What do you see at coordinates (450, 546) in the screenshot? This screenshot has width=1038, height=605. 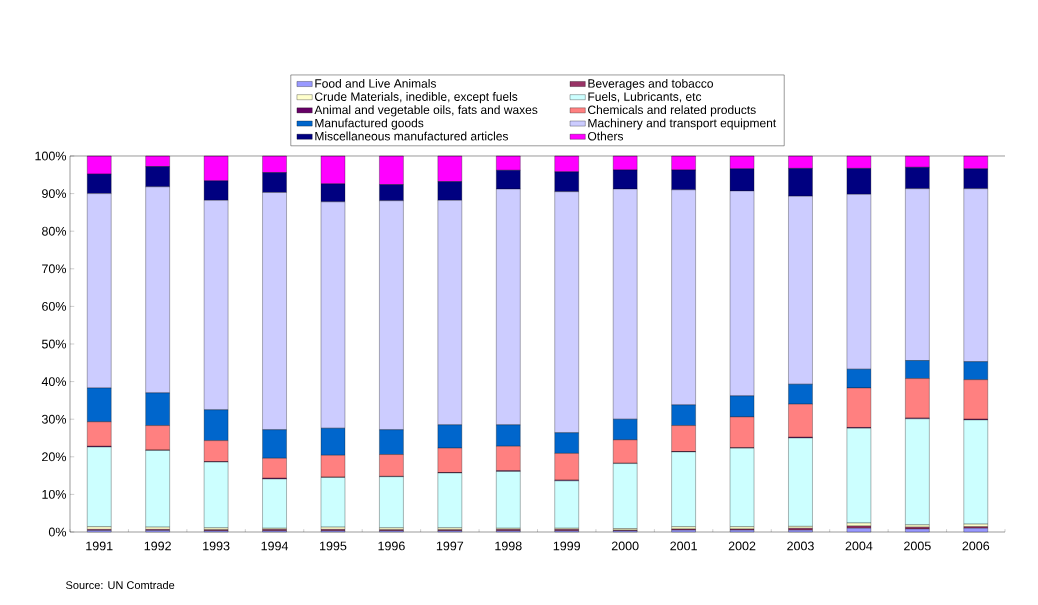 I see `x-tick-label: 1997` at bounding box center [450, 546].